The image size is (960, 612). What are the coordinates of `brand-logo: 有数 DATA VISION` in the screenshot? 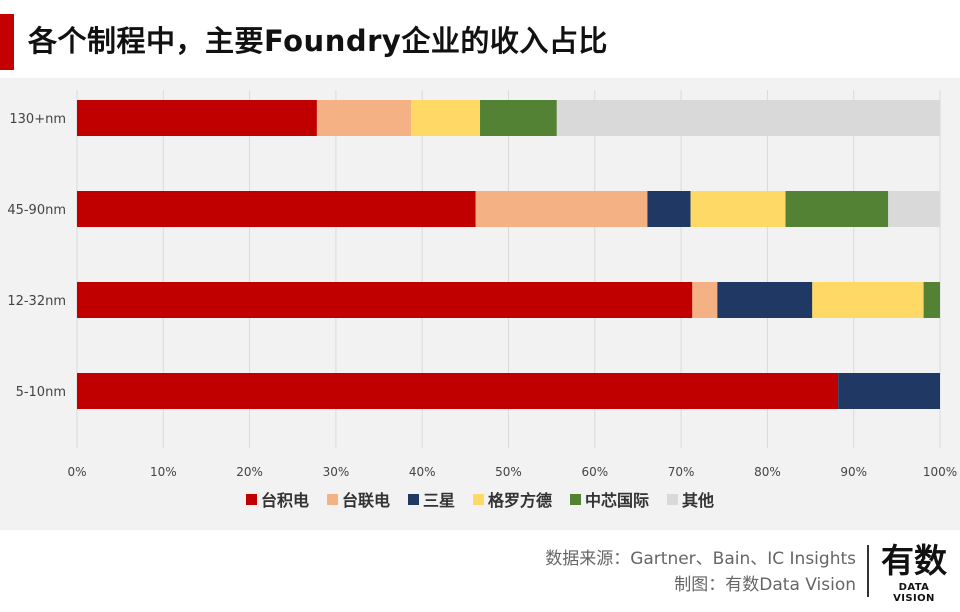 It's located at (914, 572).